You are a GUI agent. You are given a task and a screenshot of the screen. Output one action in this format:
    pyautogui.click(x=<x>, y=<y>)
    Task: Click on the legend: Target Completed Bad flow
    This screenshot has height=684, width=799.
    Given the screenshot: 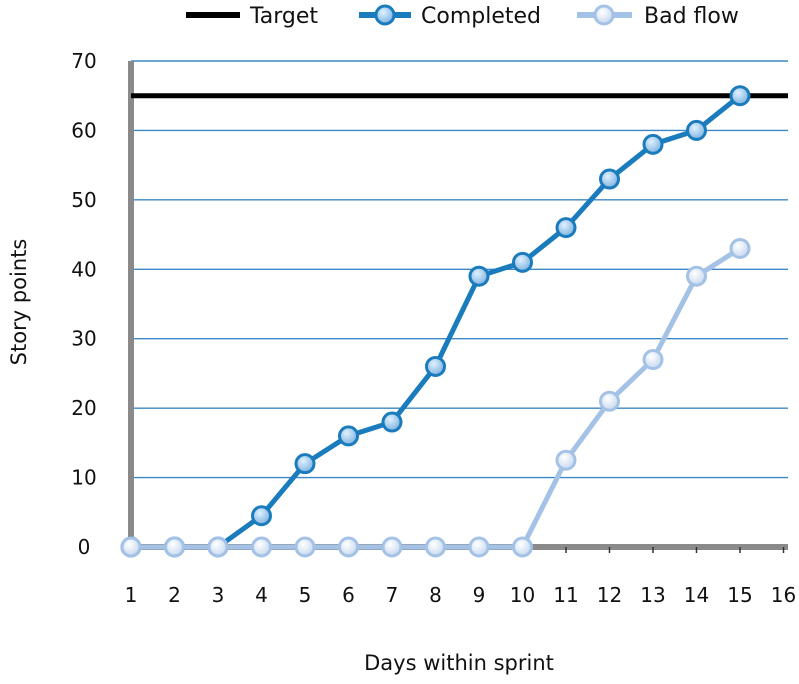 What is the action you would take?
    pyautogui.click(x=462, y=16)
    